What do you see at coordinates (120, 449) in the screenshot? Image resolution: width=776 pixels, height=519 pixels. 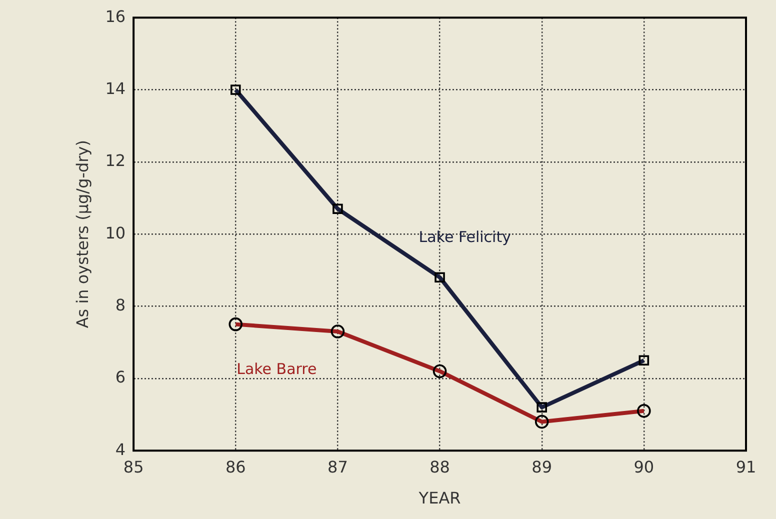 I see `y-tick-label: 4` at bounding box center [120, 449].